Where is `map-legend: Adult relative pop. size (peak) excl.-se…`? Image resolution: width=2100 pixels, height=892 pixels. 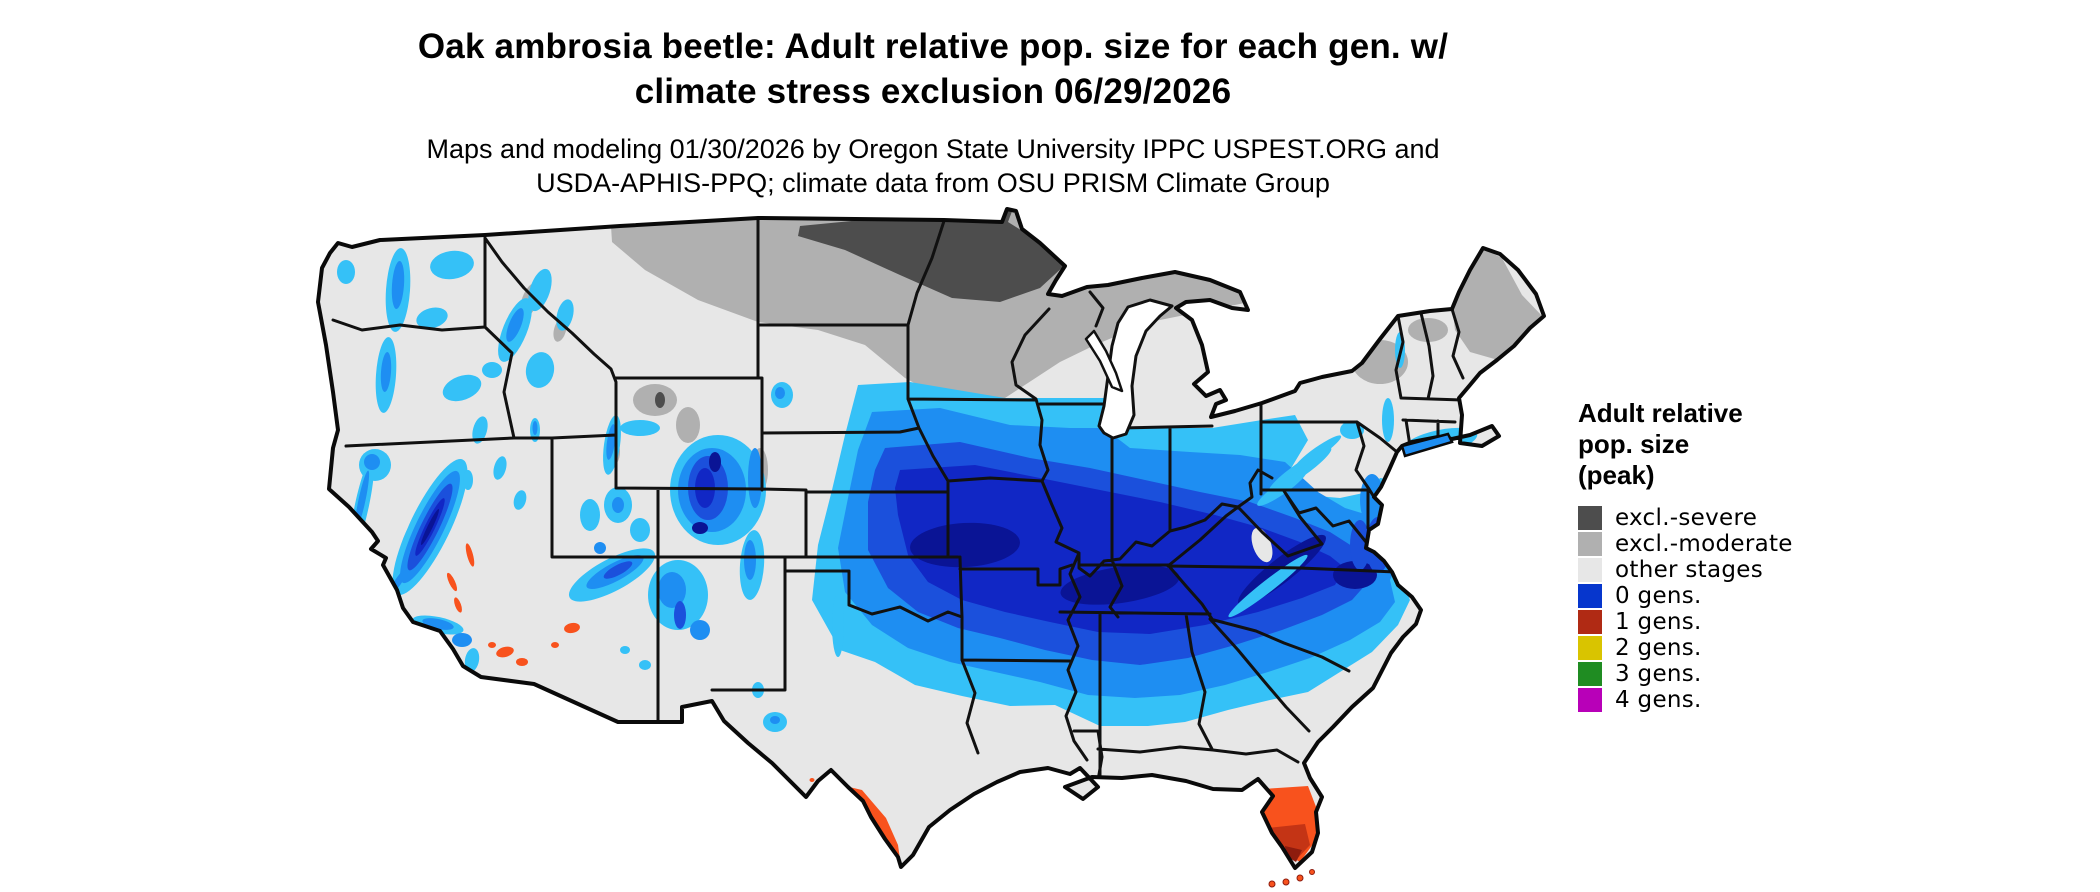
map-legend: Adult relative pop. size (peak) excl.-se… is located at coordinates (1728, 555).